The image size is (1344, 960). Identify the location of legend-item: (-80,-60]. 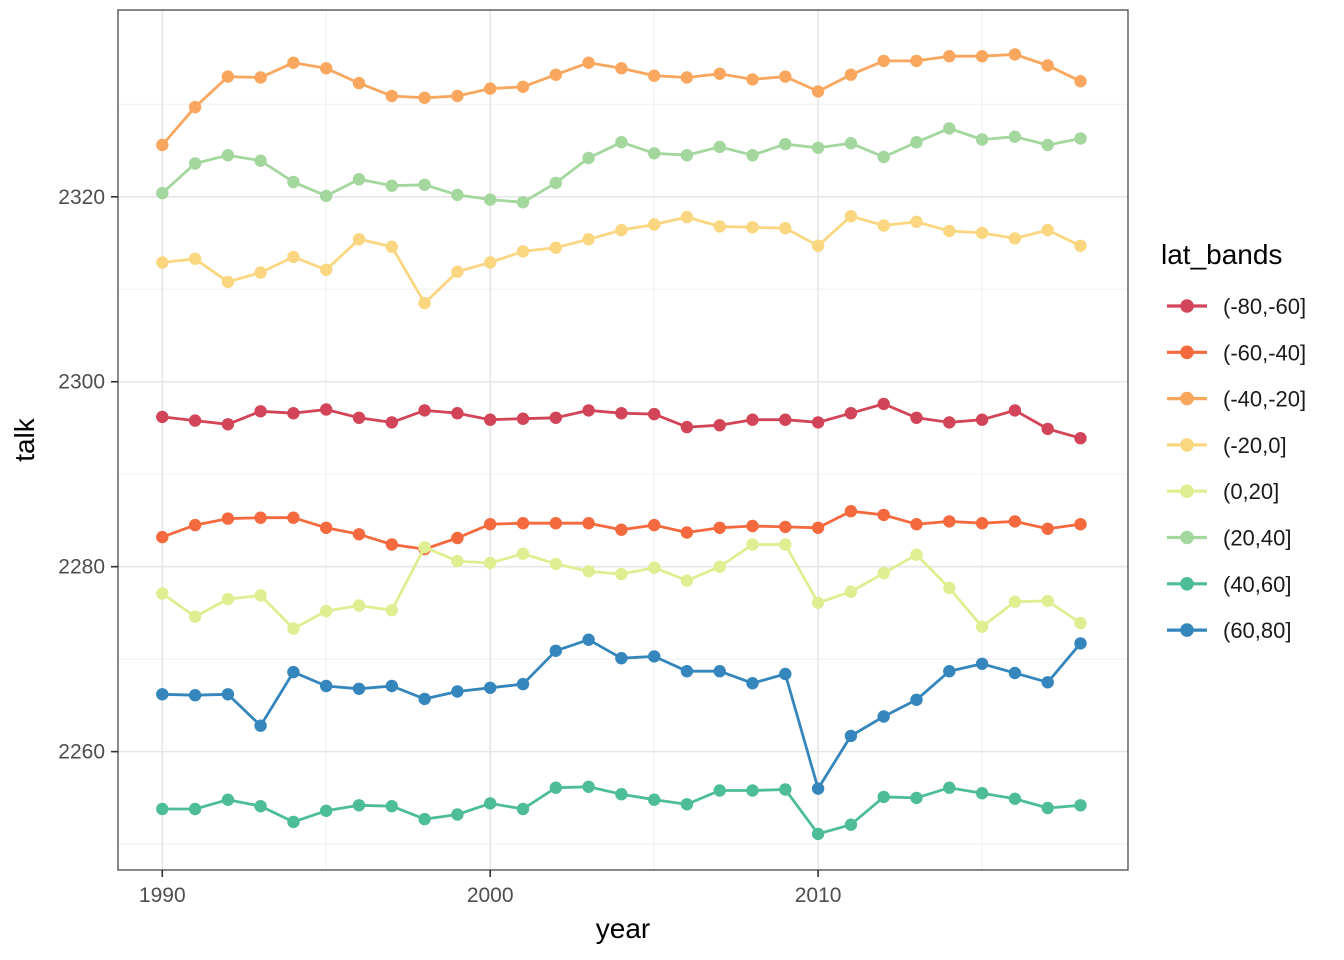
(1236, 306).